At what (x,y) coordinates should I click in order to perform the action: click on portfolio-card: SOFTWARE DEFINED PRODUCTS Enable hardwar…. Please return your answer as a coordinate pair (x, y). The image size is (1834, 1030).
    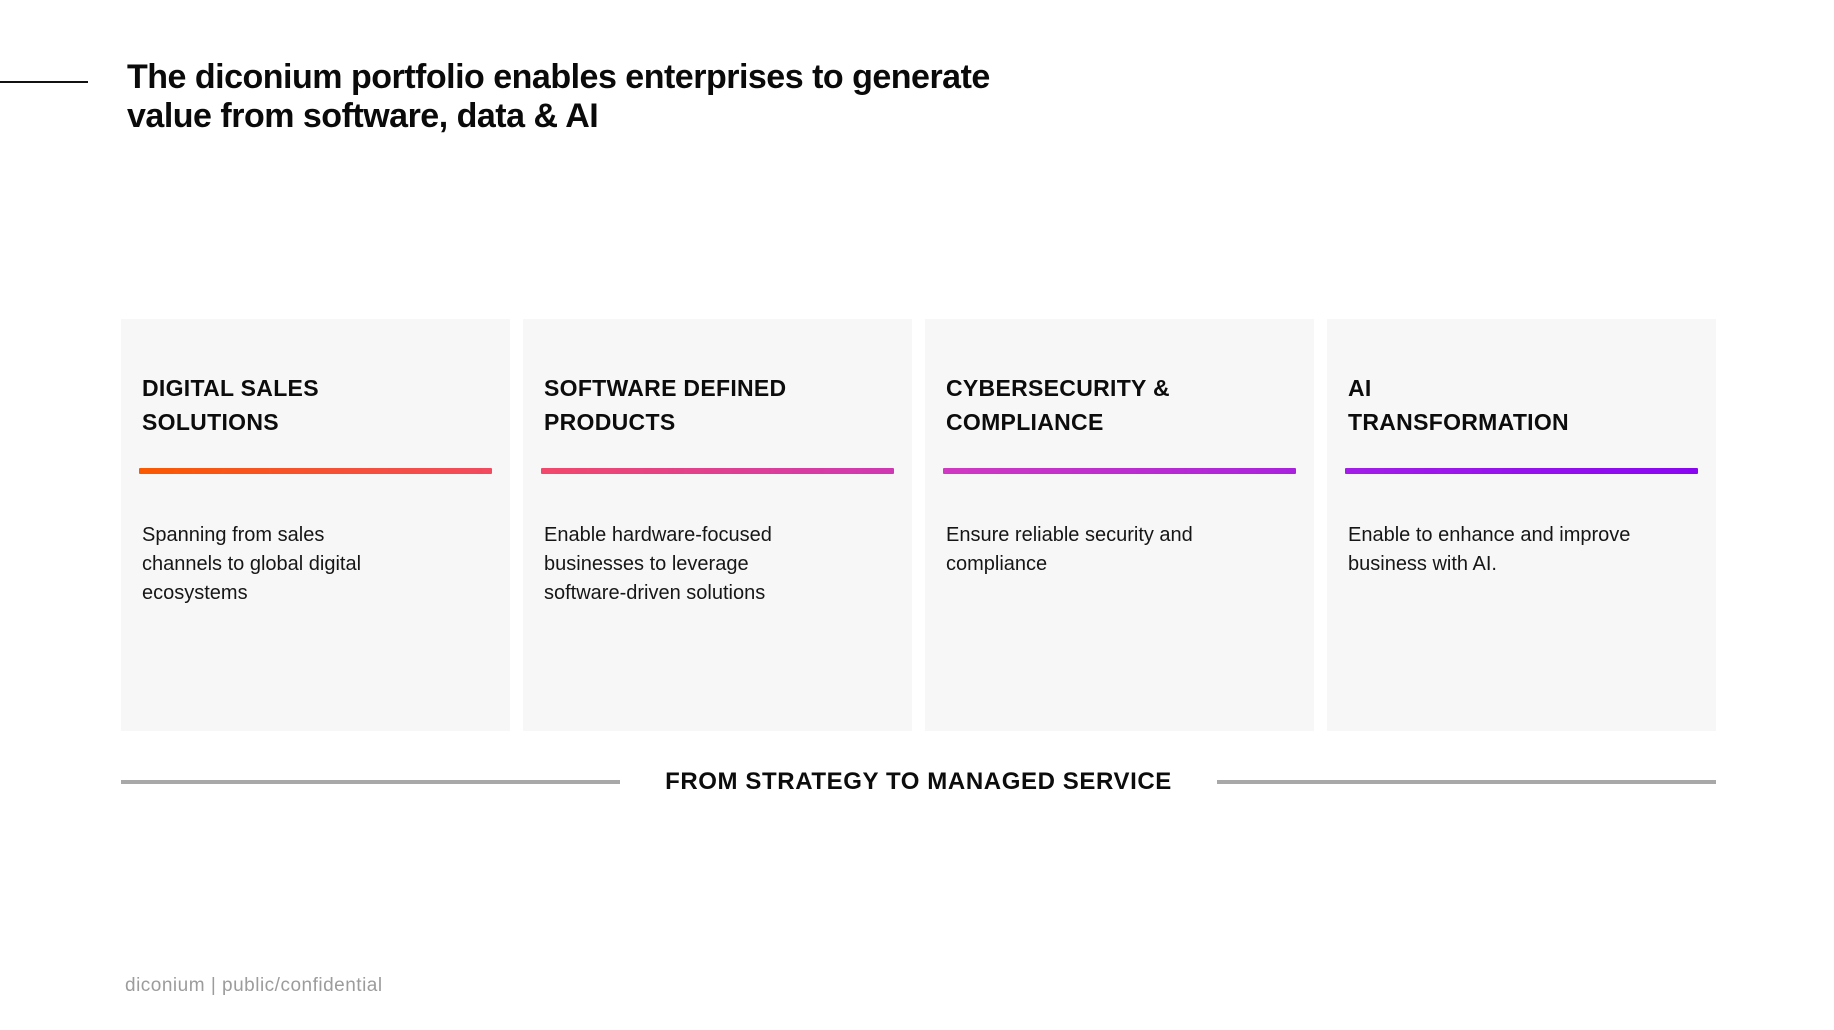
    Looking at the image, I should click on (717, 525).